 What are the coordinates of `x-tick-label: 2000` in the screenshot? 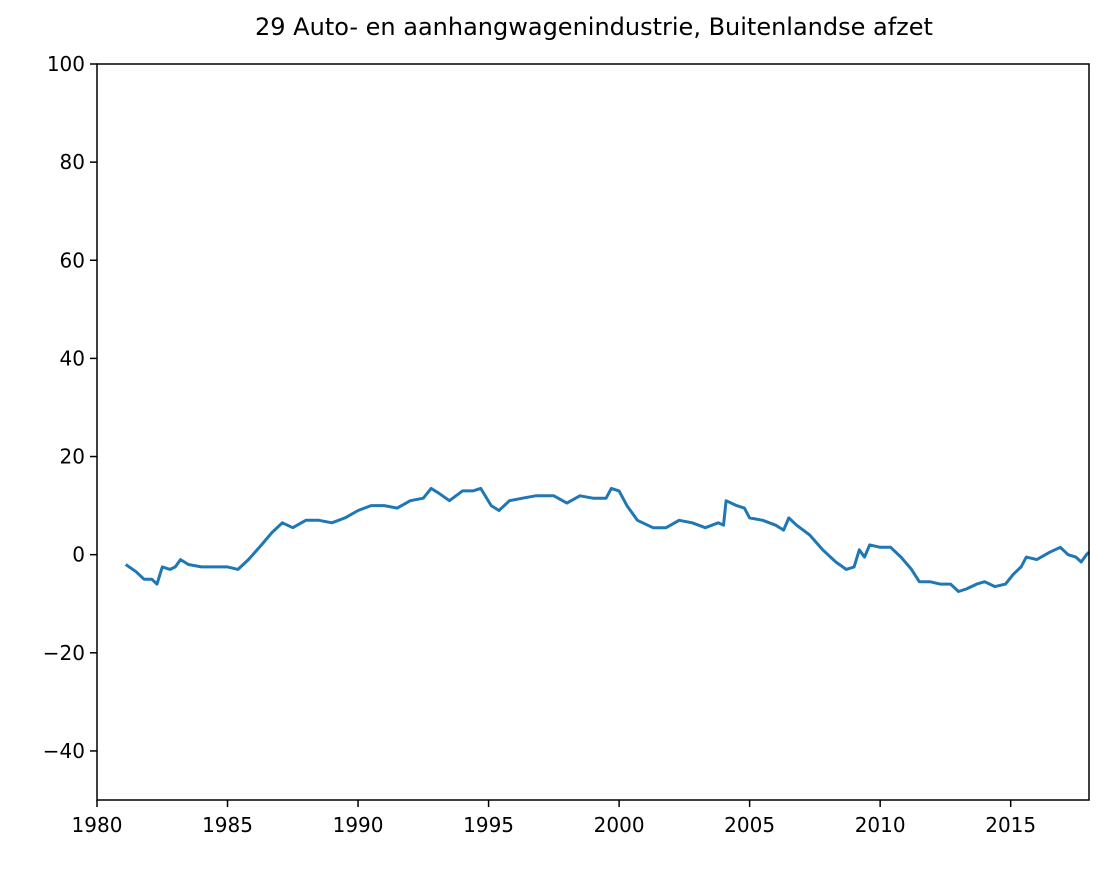 It's located at (619, 825).